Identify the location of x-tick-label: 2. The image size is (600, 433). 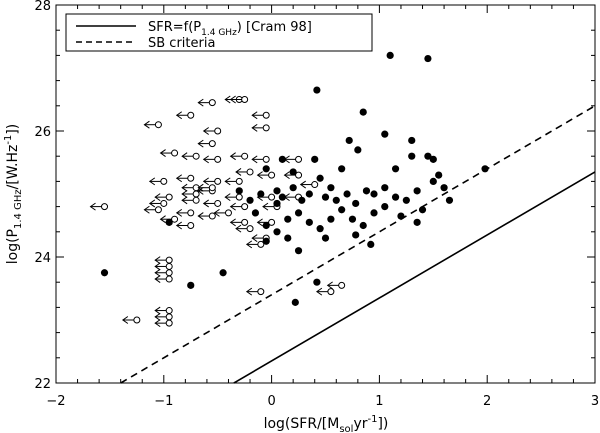
(487, 401).